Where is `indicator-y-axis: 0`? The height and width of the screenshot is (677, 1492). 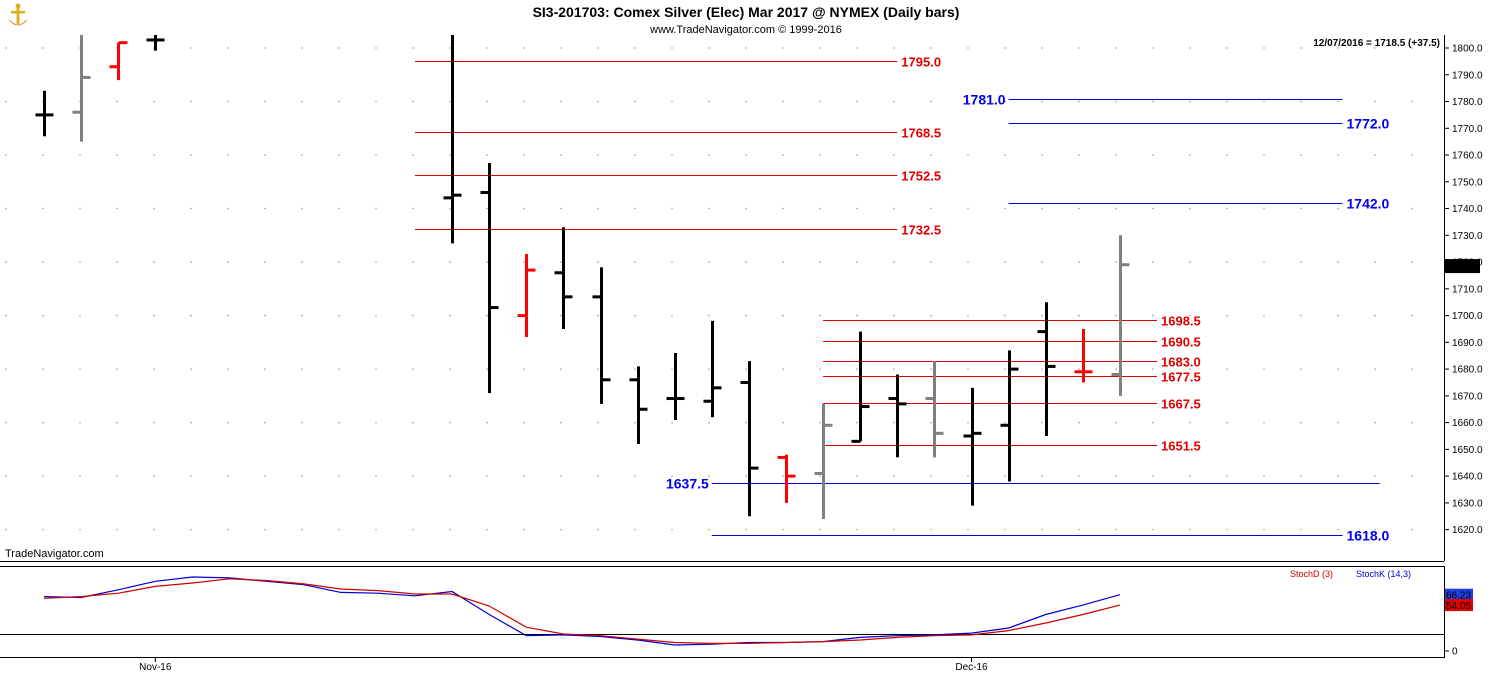
indicator-y-axis: 0 is located at coordinates (1451, 652).